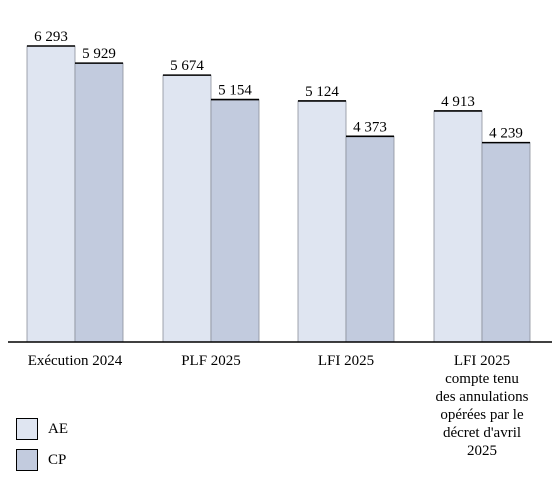 This screenshot has width=560, height=497. What do you see at coordinates (370, 127) in the screenshot?
I see `data-label-cp-2: 4 373` at bounding box center [370, 127].